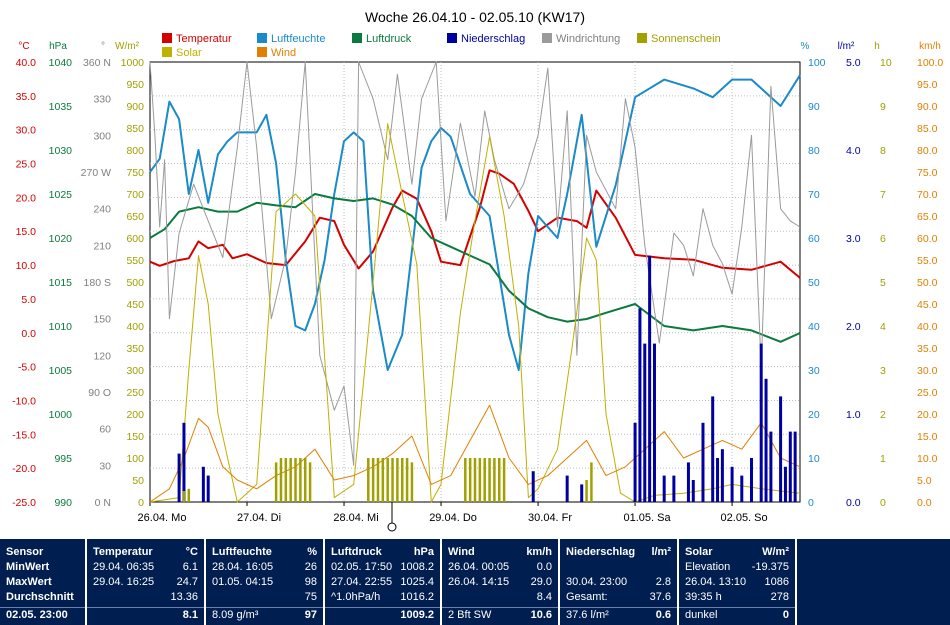 The width and height of the screenshot is (950, 625). What do you see at coordinates (392, 527) in the screenshot?
I see `time-cursor-marker` at bounding box center [392, 527].